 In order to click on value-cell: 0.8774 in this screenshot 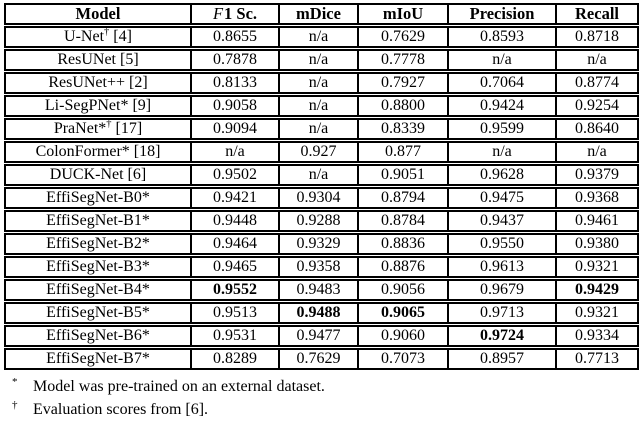, I will do `click(597, 84)`.